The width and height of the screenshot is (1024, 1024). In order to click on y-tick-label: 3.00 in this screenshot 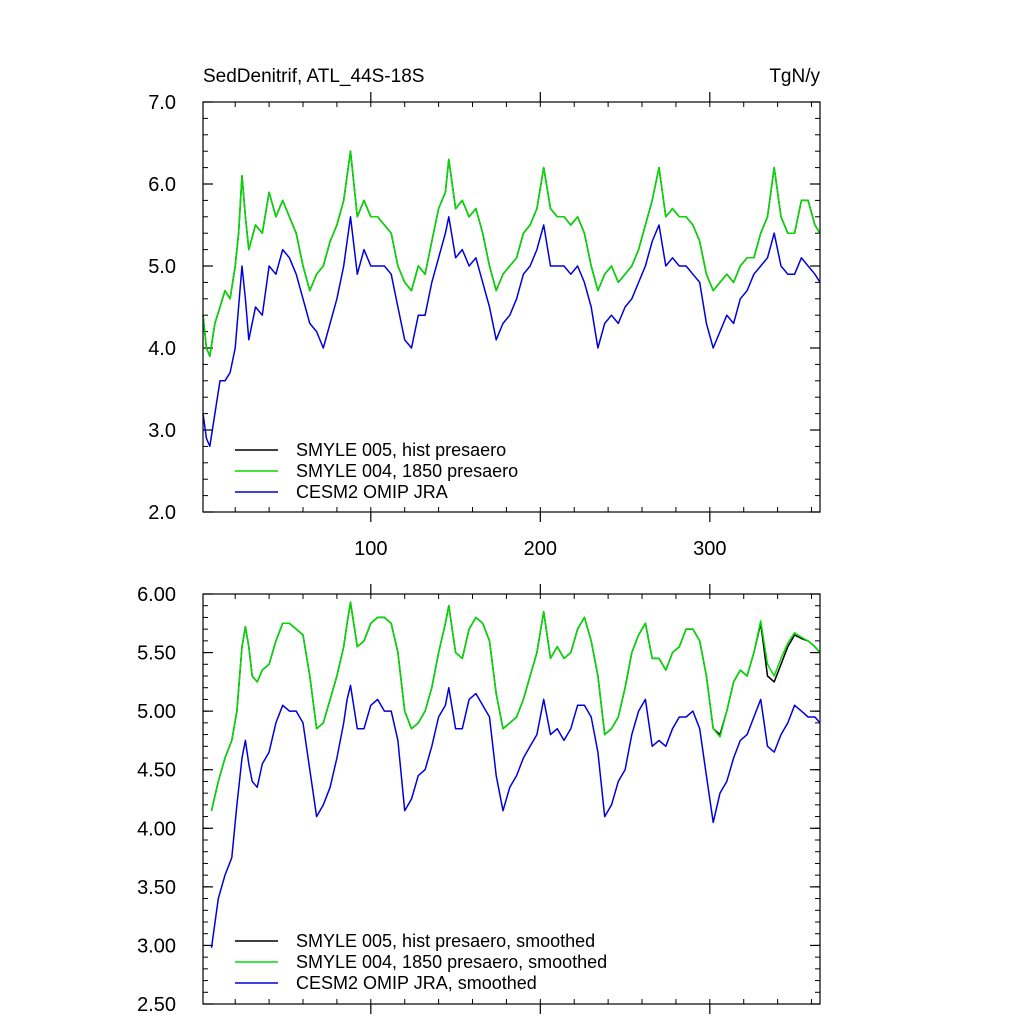, I will do `click(156, 946)`.